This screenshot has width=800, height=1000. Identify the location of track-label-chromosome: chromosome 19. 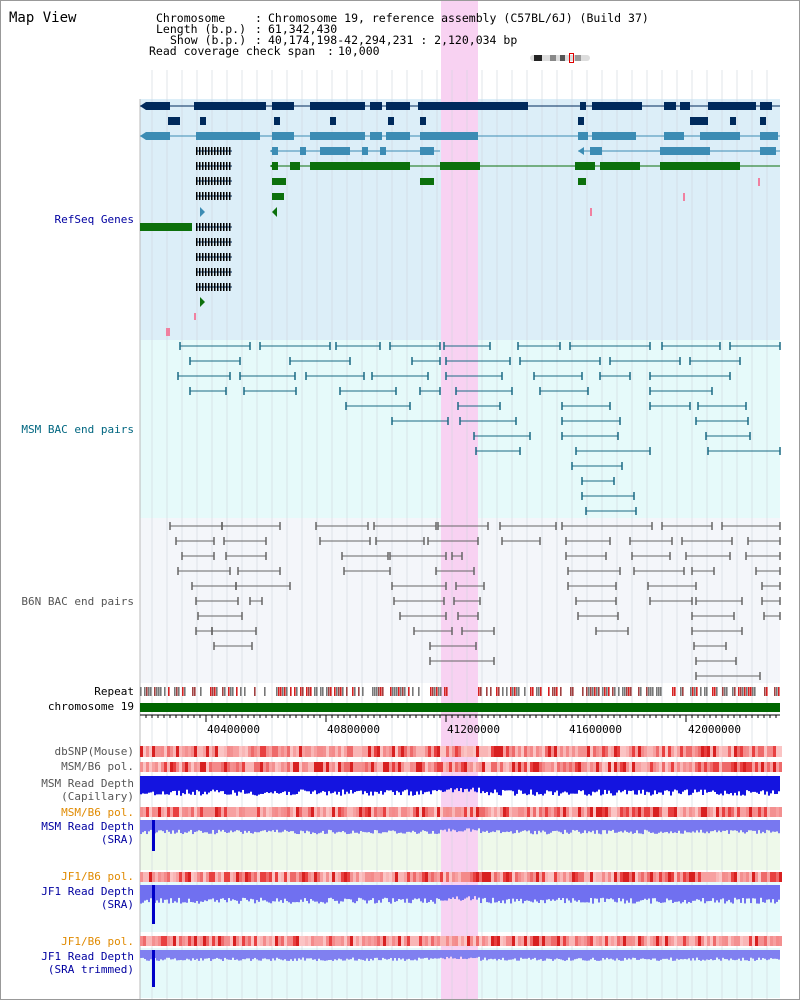
(90, 706).